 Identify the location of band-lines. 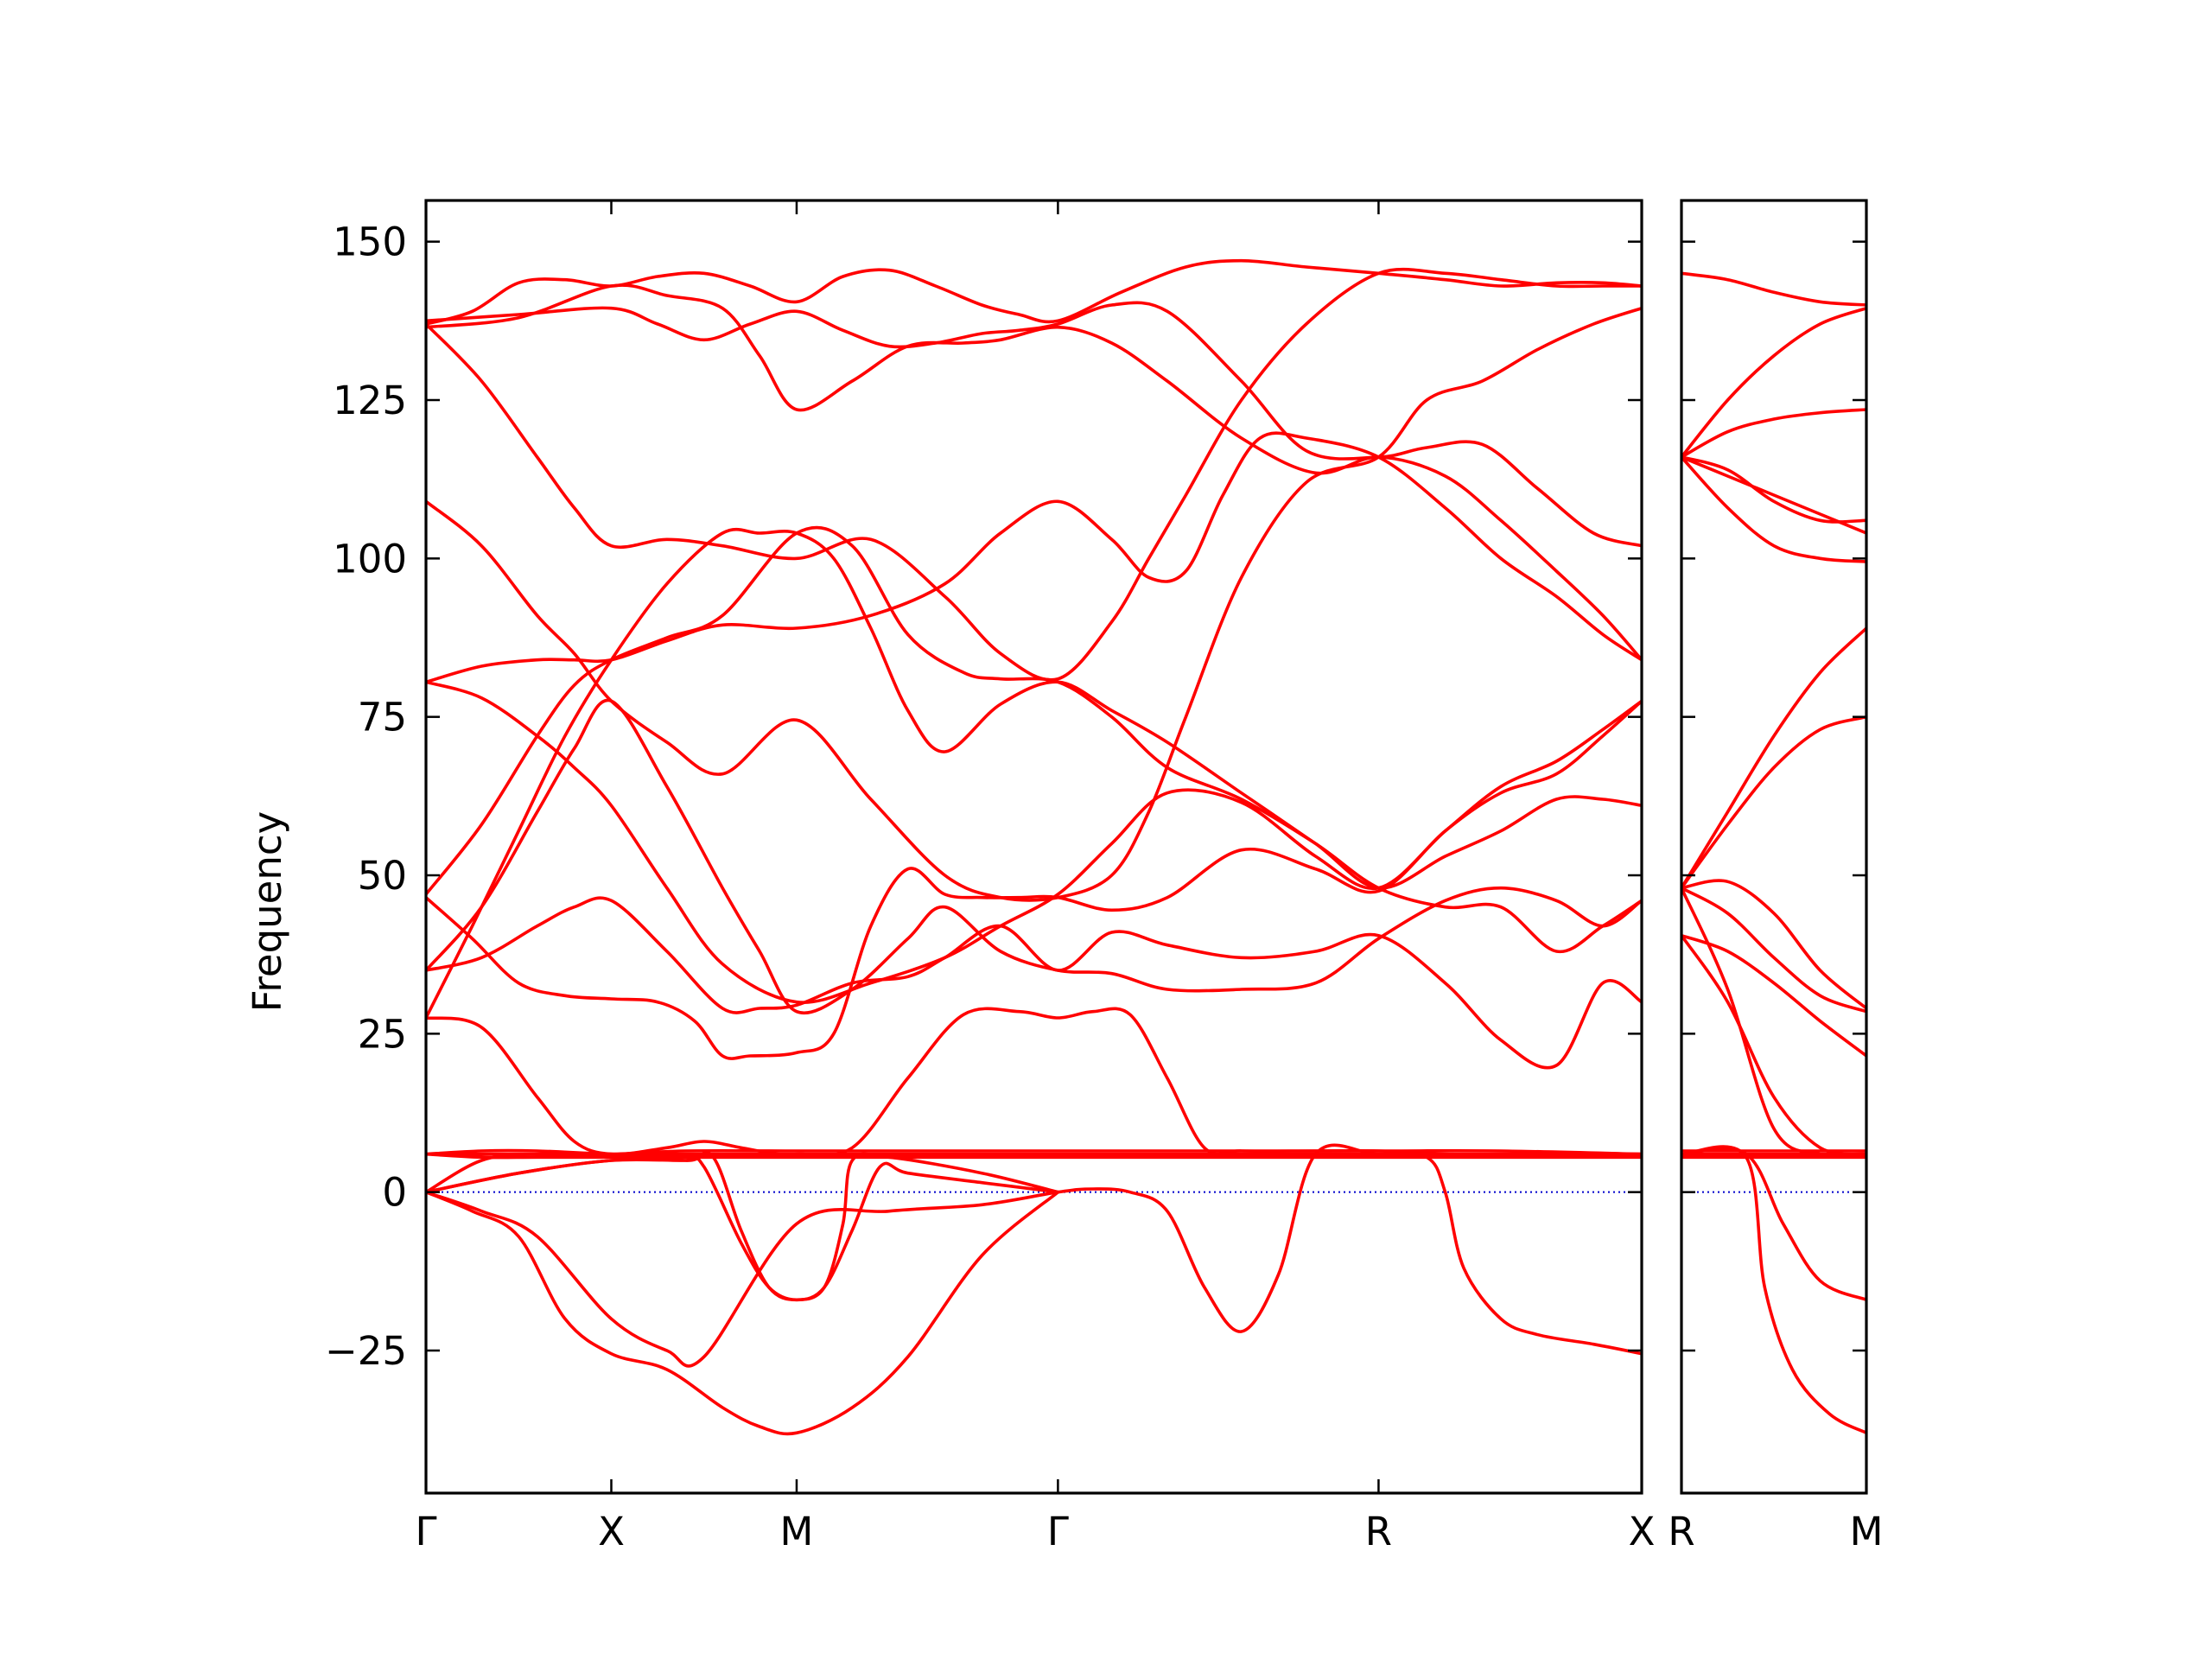
(1773, 853).